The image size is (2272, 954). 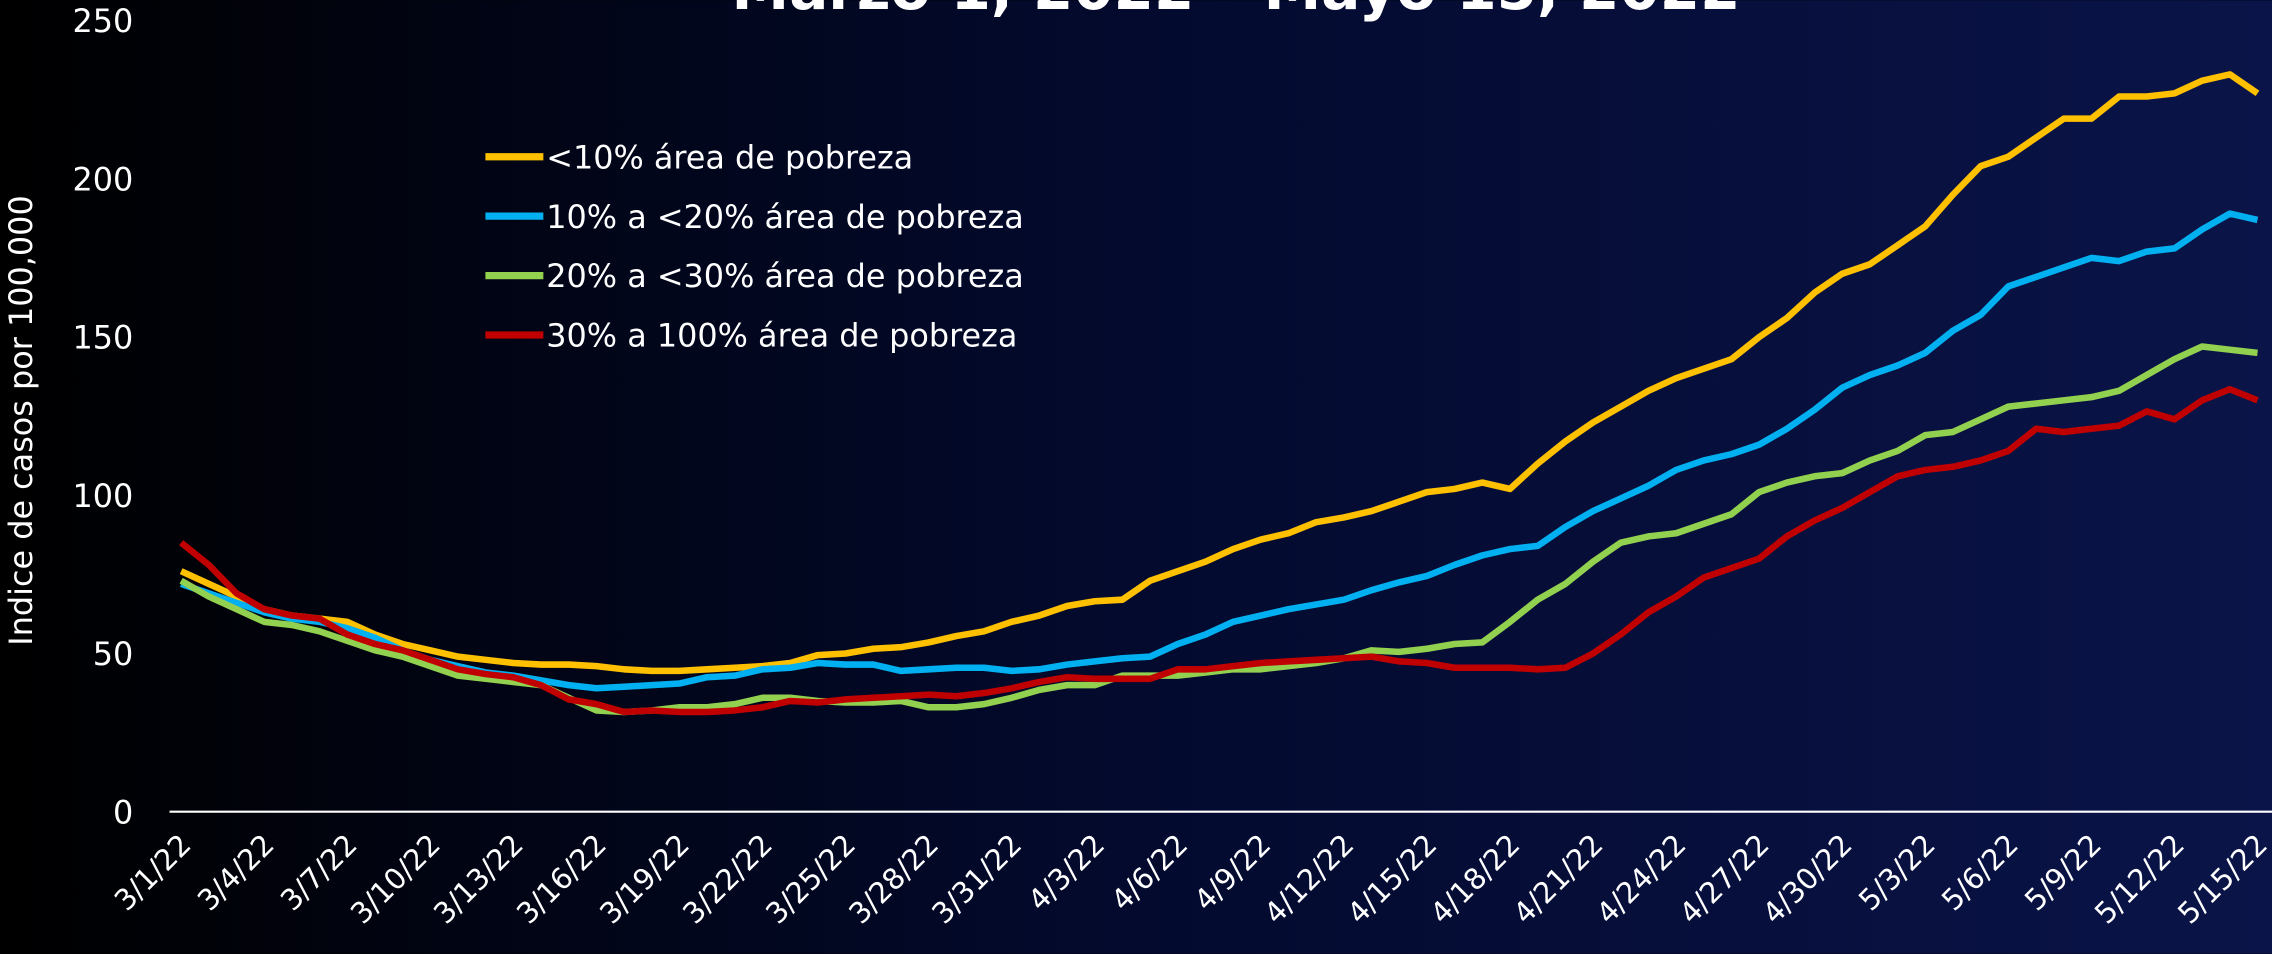 What do you see at coordinates (102, 179) in the screenshot?
I see `y-tick-label: 200` at bounding box center [102, 179].